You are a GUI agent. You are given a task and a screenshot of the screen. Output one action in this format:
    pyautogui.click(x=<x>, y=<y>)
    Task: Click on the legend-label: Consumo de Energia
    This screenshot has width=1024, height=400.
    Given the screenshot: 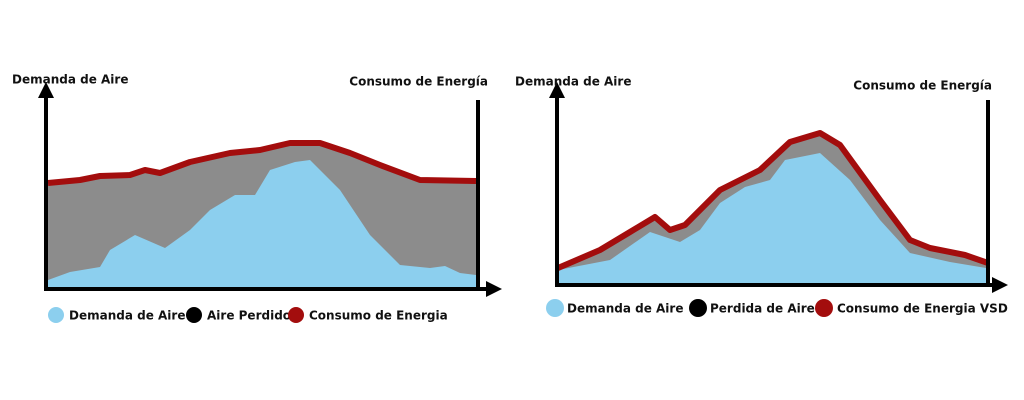 What is the action you would take?
    pyautogui.click(x=378, y=316)
    